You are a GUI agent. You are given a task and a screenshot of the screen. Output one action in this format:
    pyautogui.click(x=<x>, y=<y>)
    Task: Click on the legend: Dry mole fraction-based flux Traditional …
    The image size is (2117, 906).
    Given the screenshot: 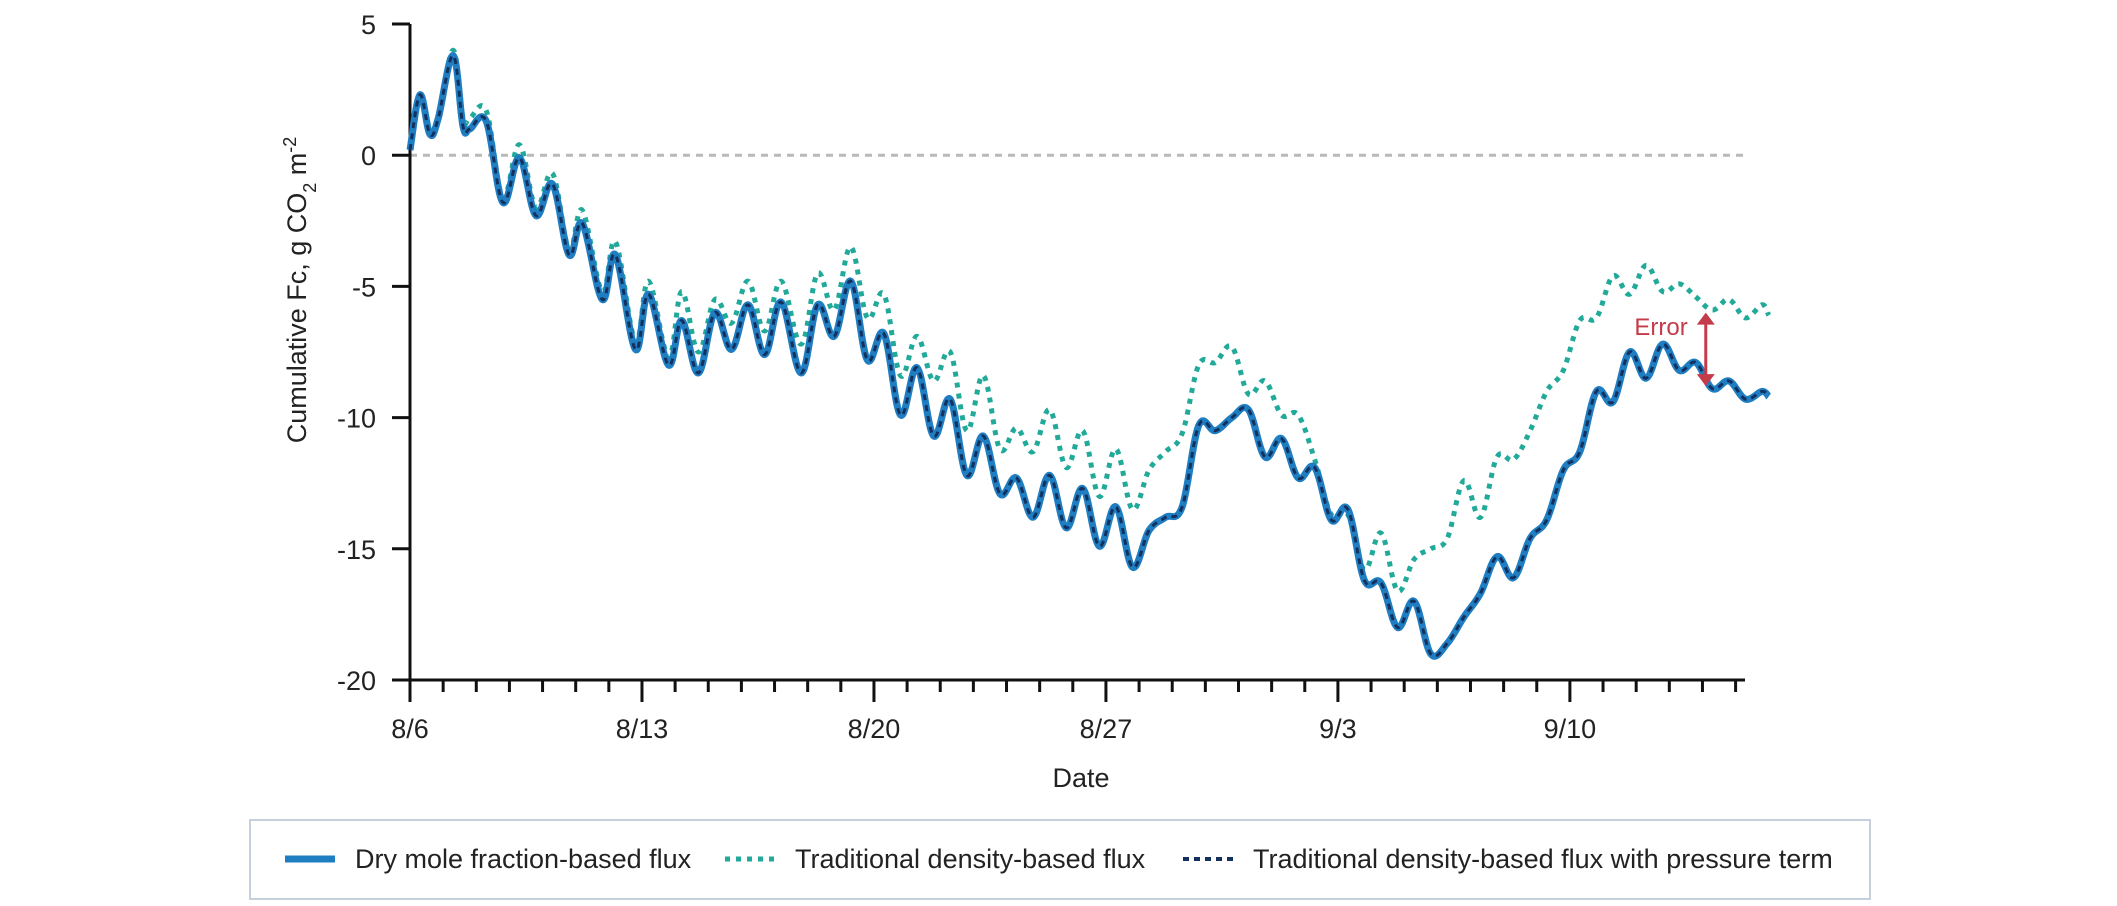 What is the action you would take?
    pyautogui.click(x=1060, y=859)
    